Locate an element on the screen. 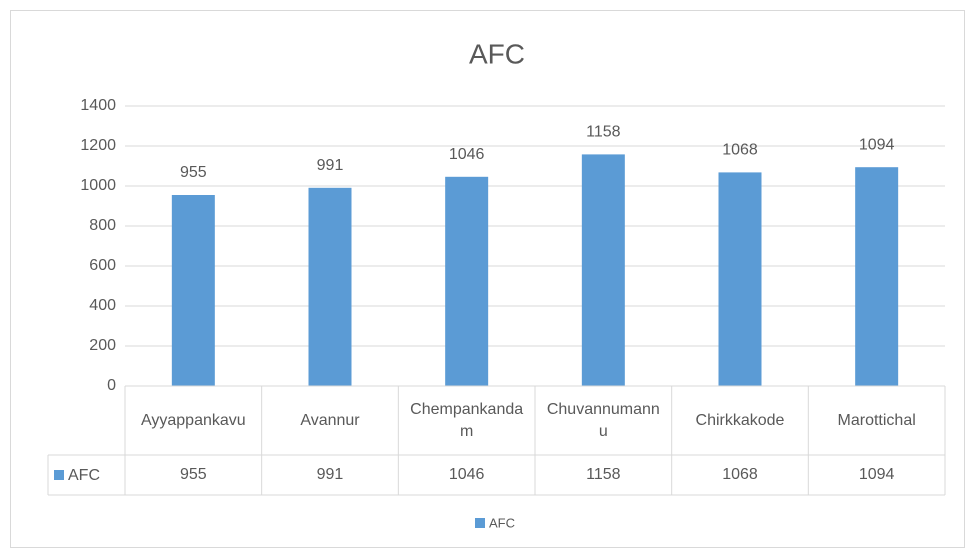 The height and width of the screenshot is (556, 969). table-value: 955 is located at coordinates (193, 474).